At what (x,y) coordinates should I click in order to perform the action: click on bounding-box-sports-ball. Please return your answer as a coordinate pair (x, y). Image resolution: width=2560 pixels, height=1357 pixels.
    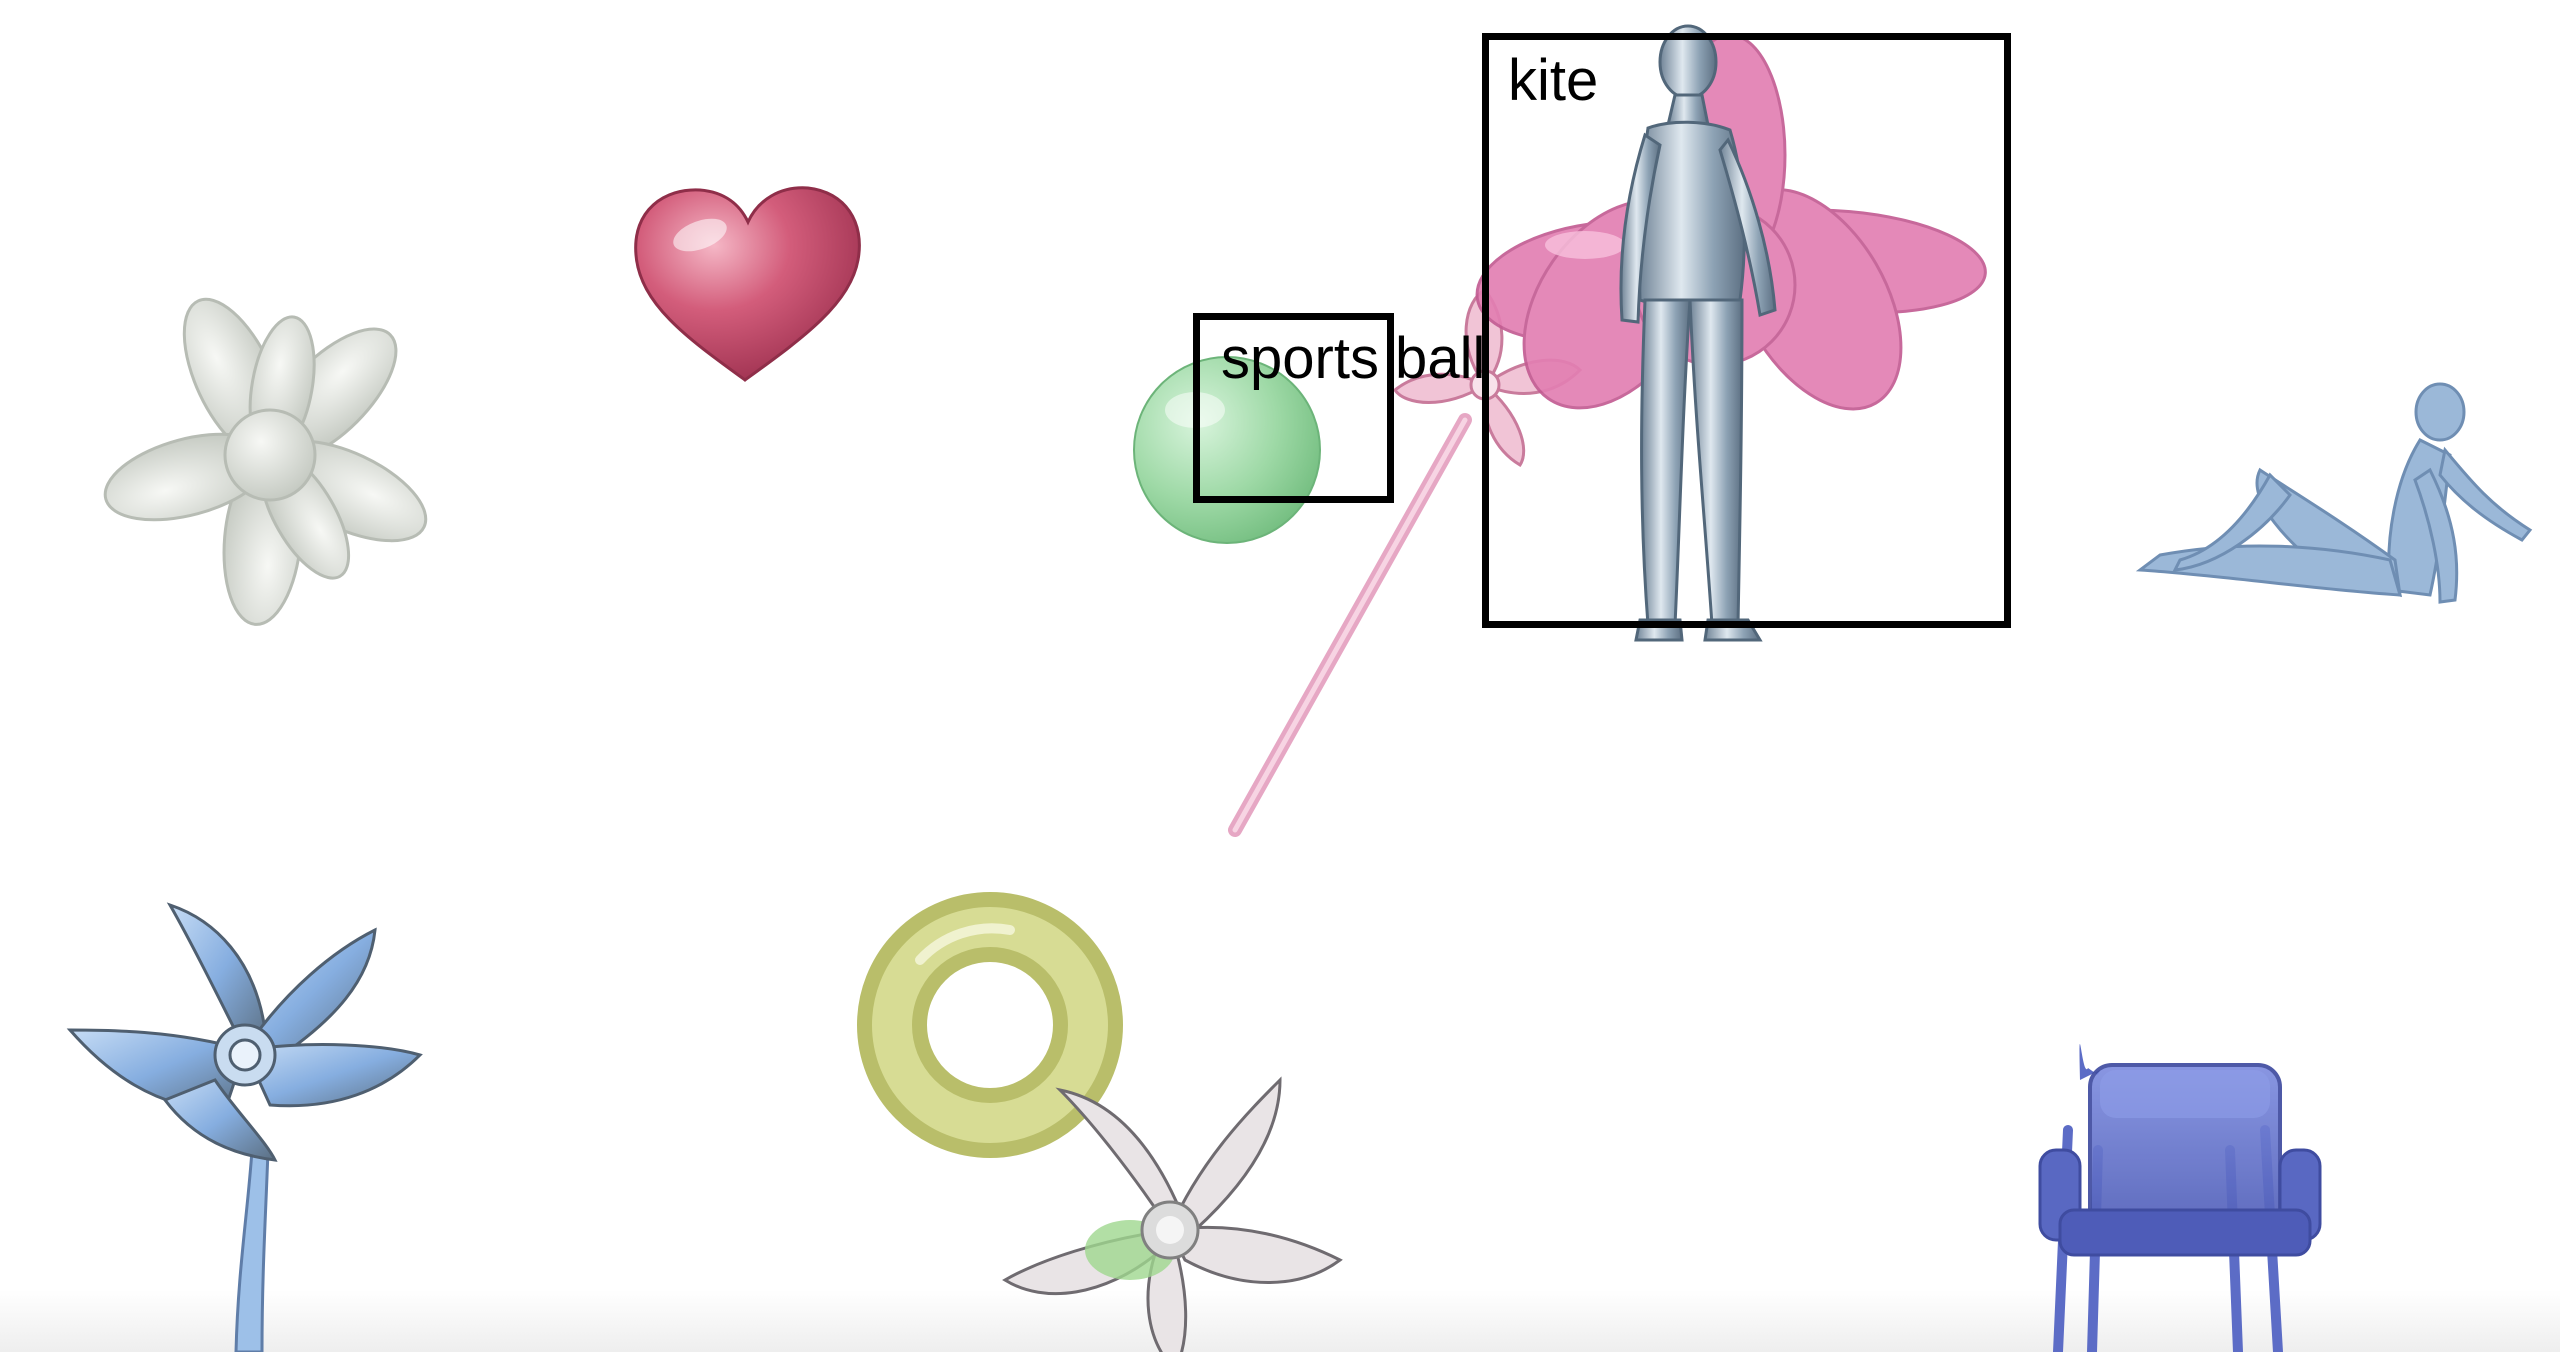
    Looking at the image, I should click on (1293, 408).